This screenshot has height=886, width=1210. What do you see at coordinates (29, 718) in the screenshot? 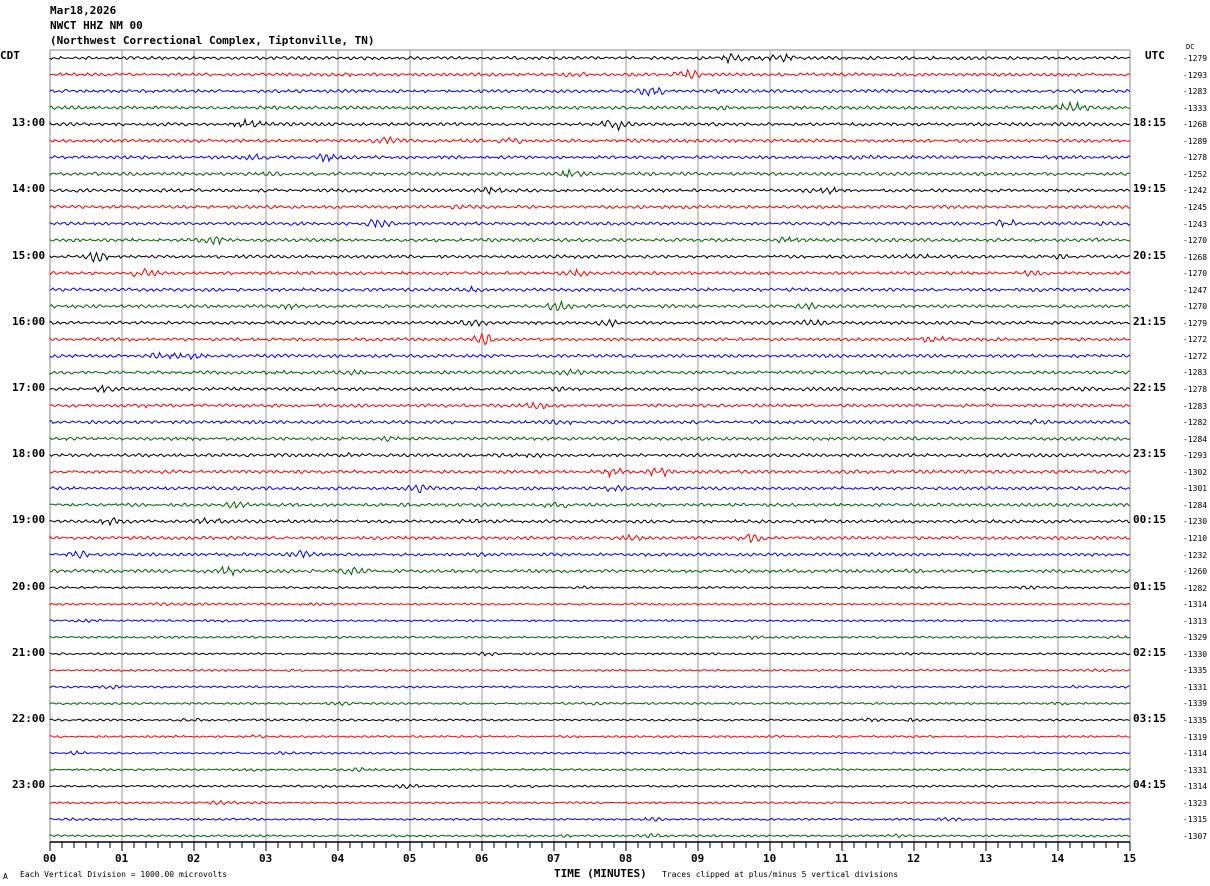
I see `cdt-hour-label: 22:00` at bounding box center [29, 718].